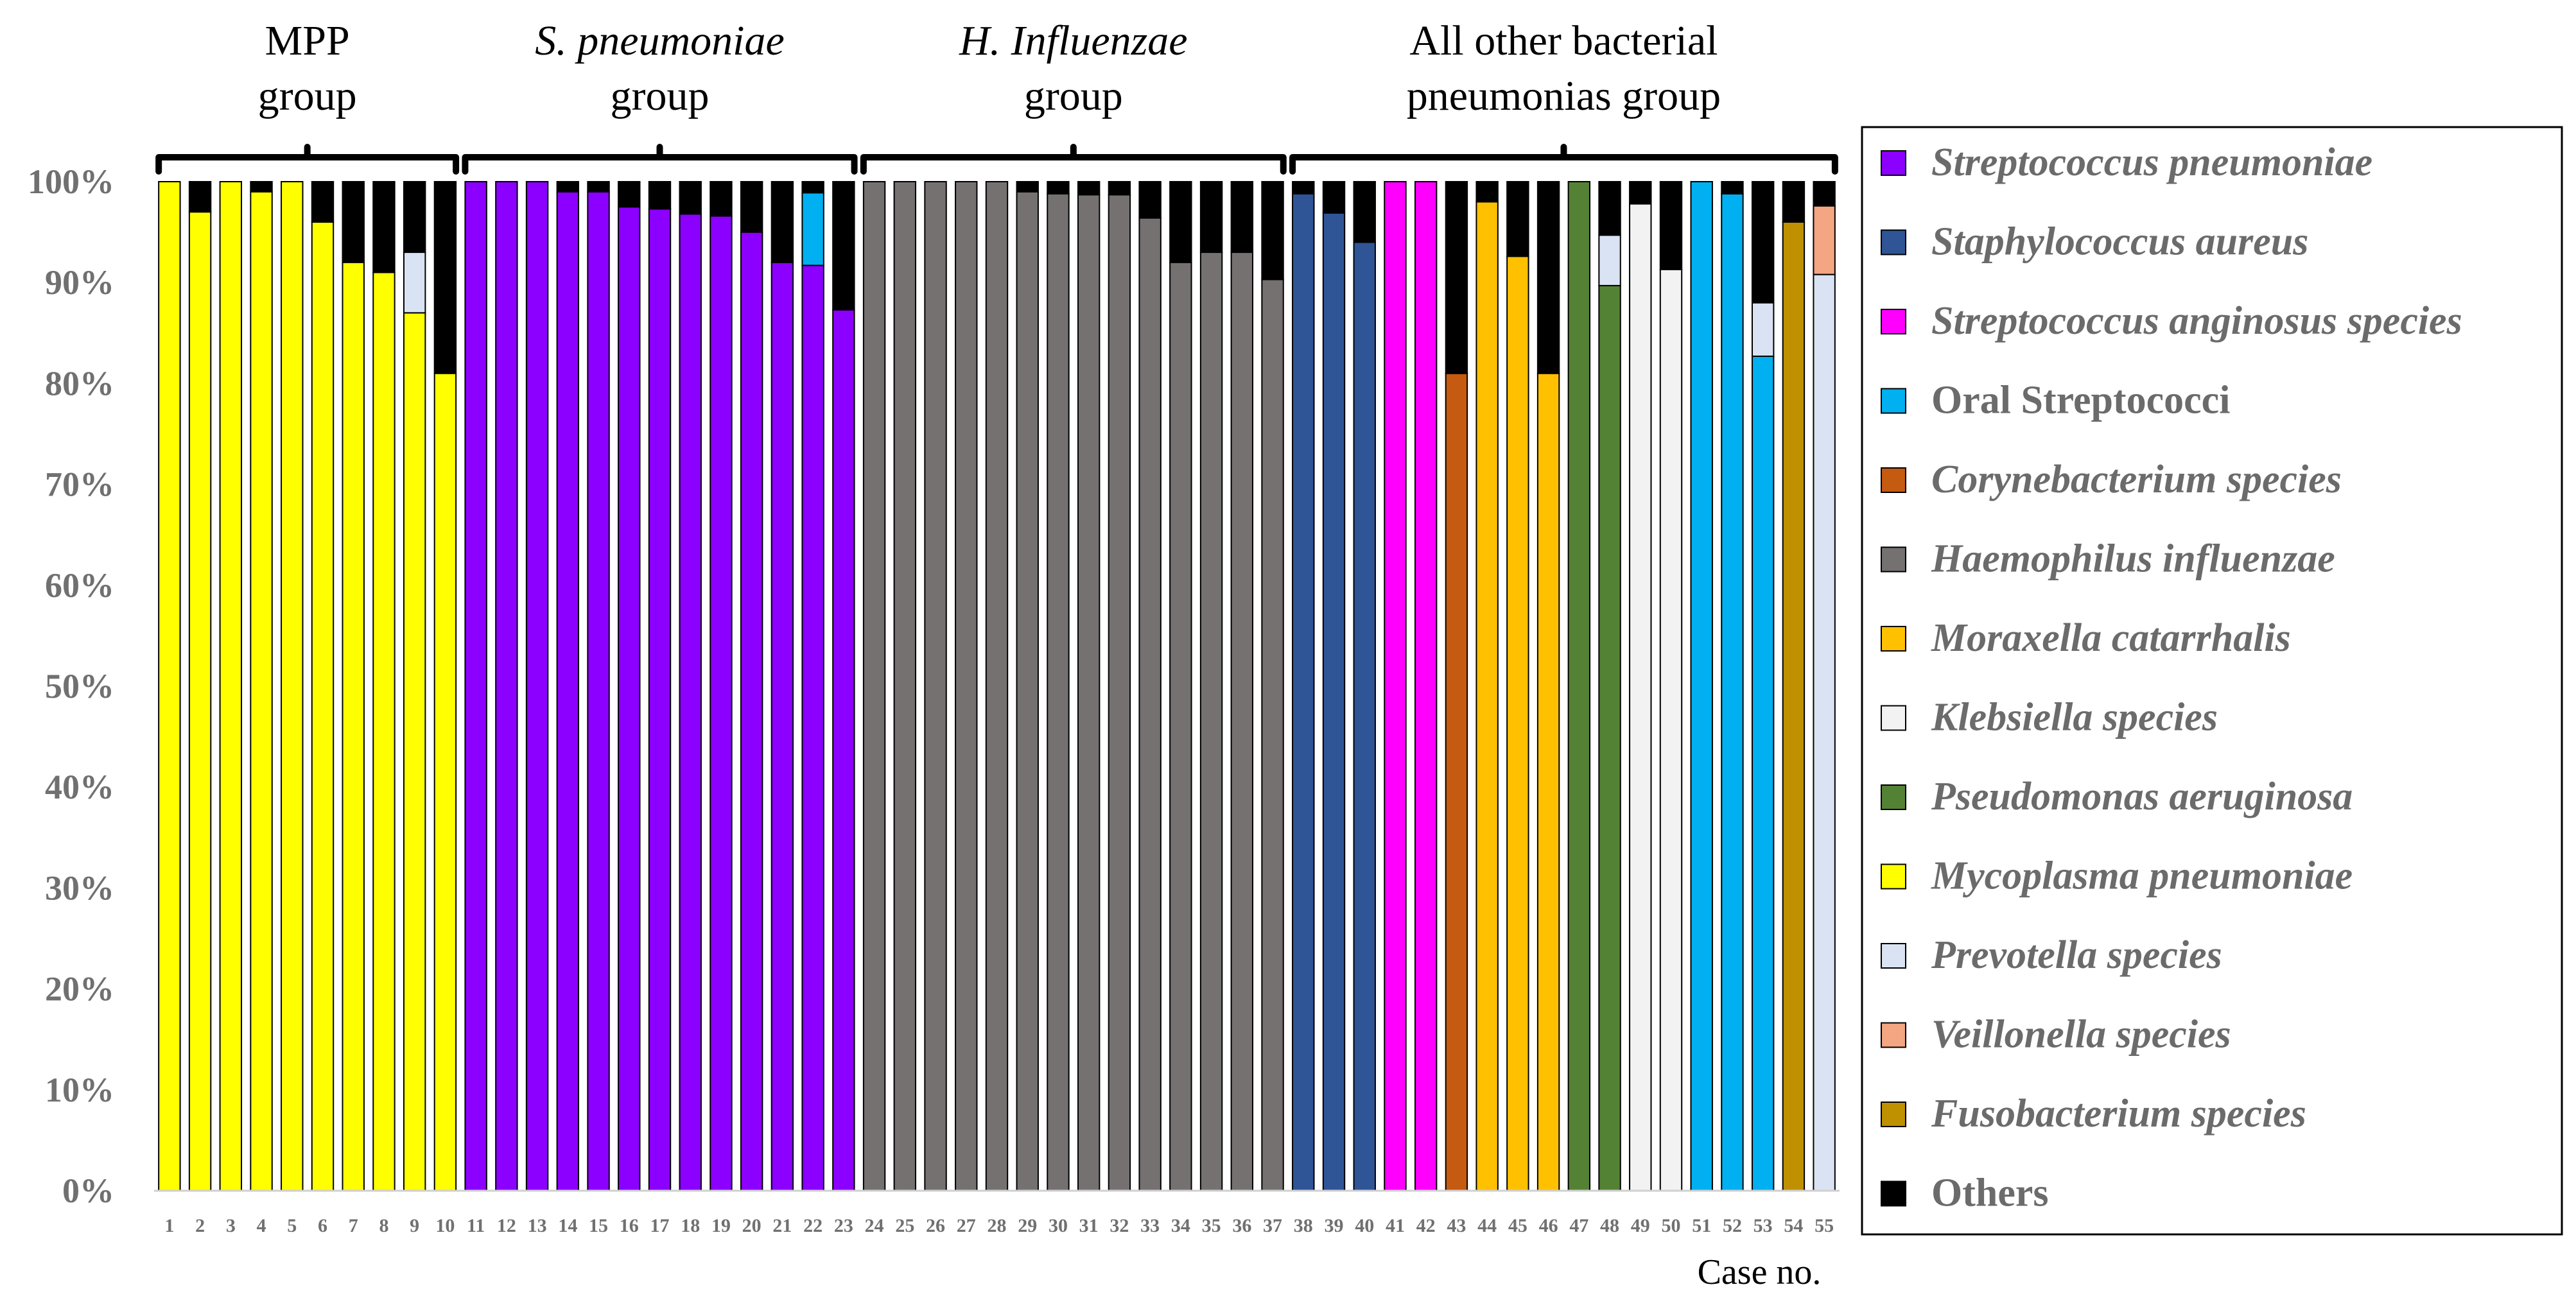  I want to click on legend-label: Mycoplasma pneumoniae, so click(2142, 876).